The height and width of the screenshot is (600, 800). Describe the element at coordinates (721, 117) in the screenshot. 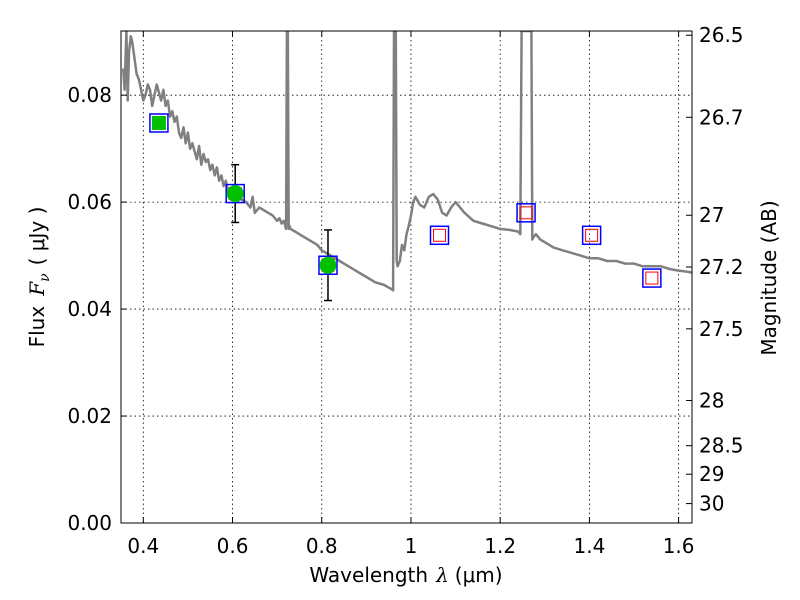

I see `y2-tick-label: 26.7` at that location.